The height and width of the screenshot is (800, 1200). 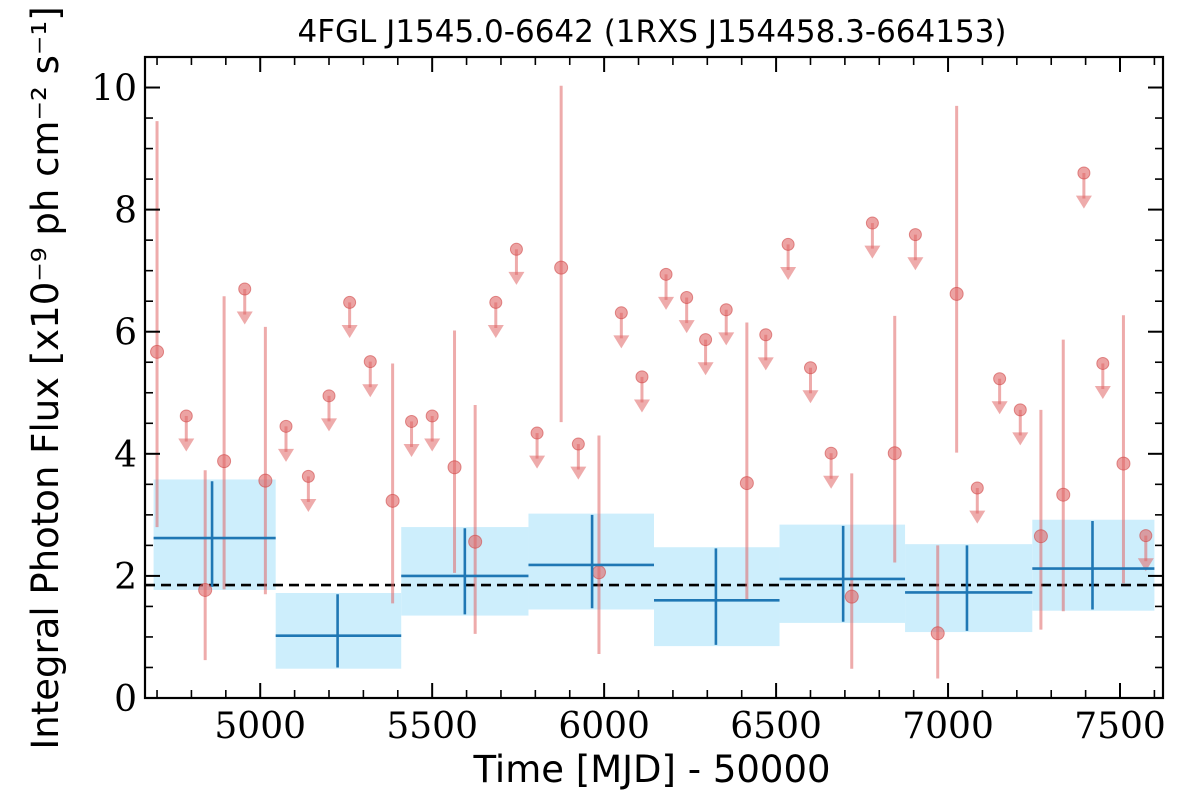 What do you see at coordinates (260, 726) in the screenshot?
I see `x-tick-label: 5000` at bounding box center [260, 726].